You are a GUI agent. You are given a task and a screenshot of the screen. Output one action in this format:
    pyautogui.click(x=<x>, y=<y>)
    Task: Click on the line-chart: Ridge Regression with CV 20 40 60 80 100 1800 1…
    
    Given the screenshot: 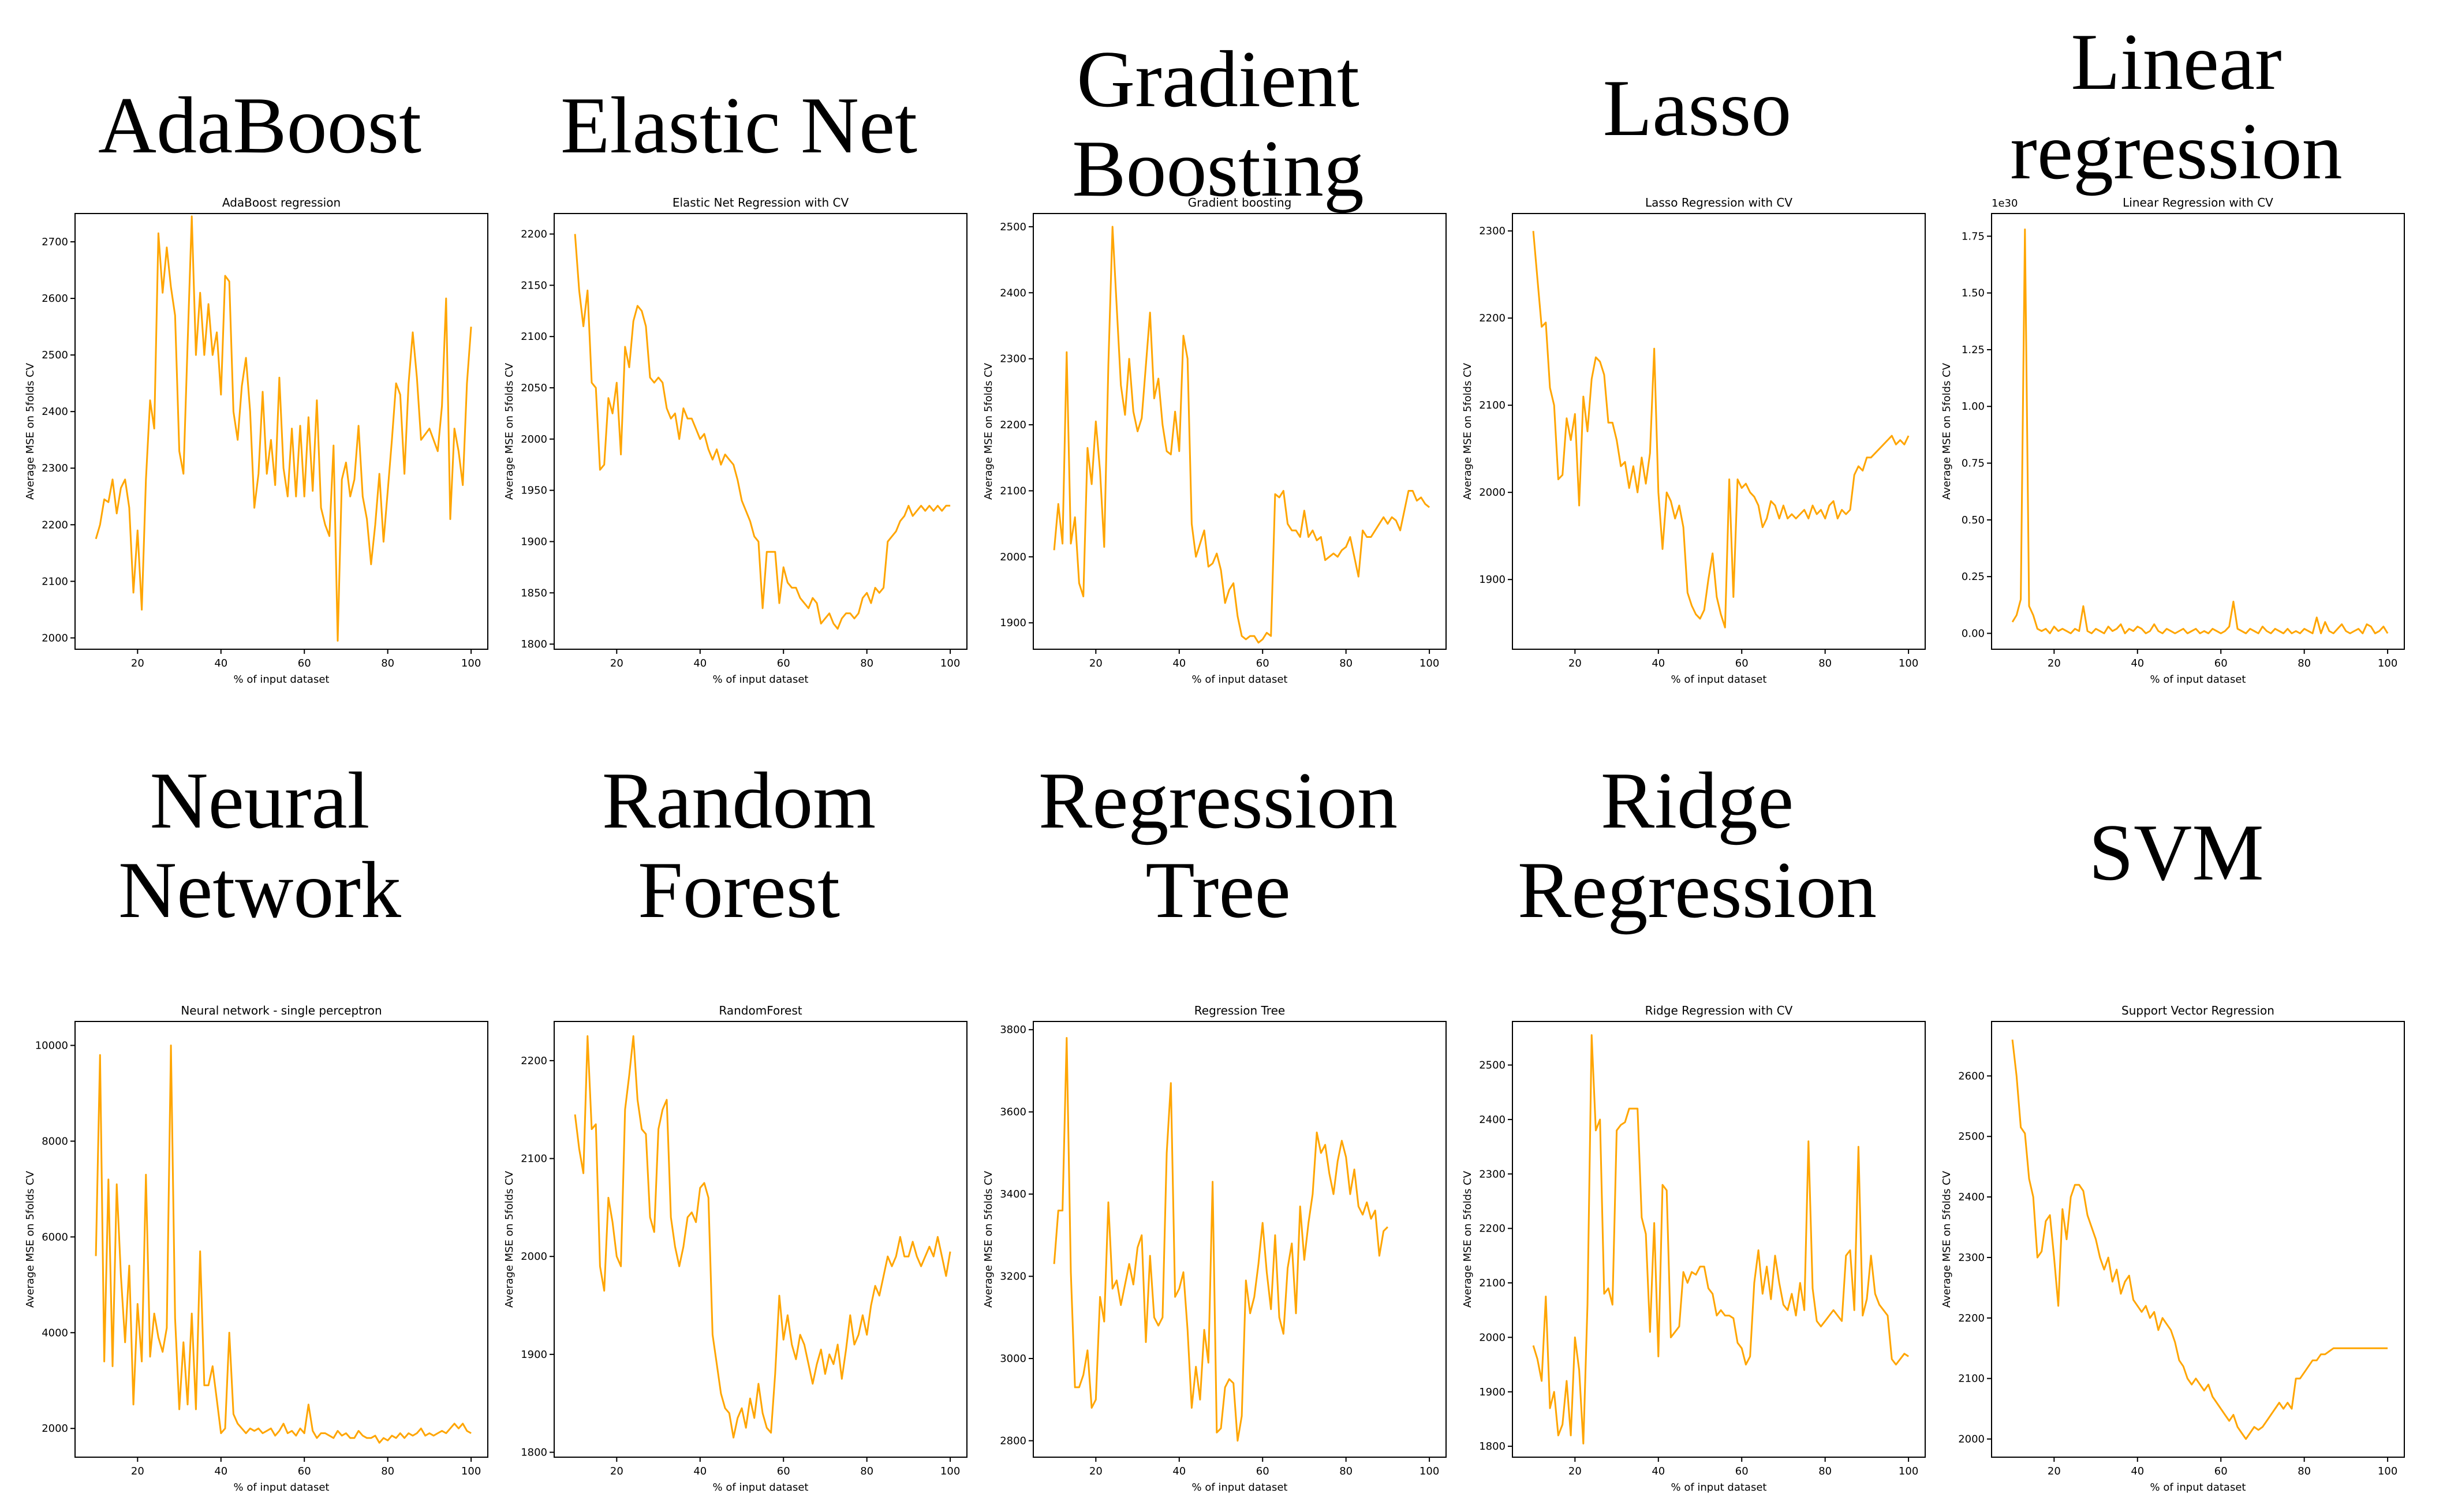 What is the action you would take?
    pyautogui.click(x=1694, y=1249)
    